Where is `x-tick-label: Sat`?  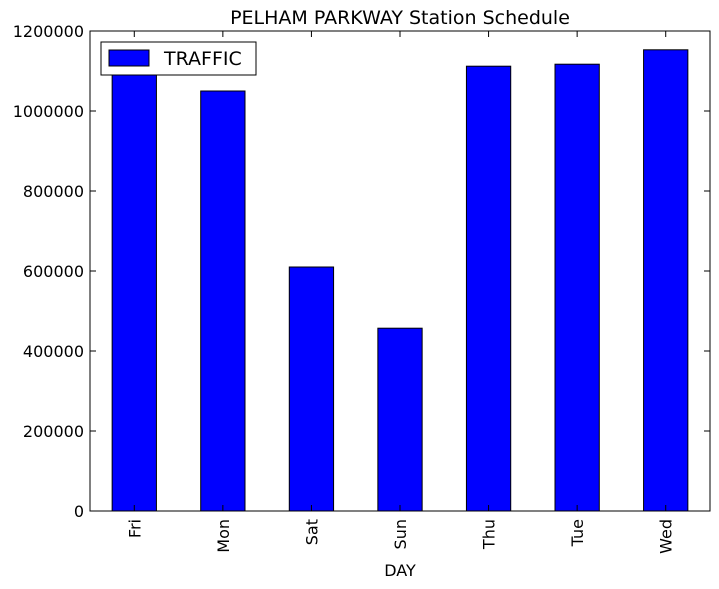
x-tick-label: Sat is located at coordinates (311, 532).